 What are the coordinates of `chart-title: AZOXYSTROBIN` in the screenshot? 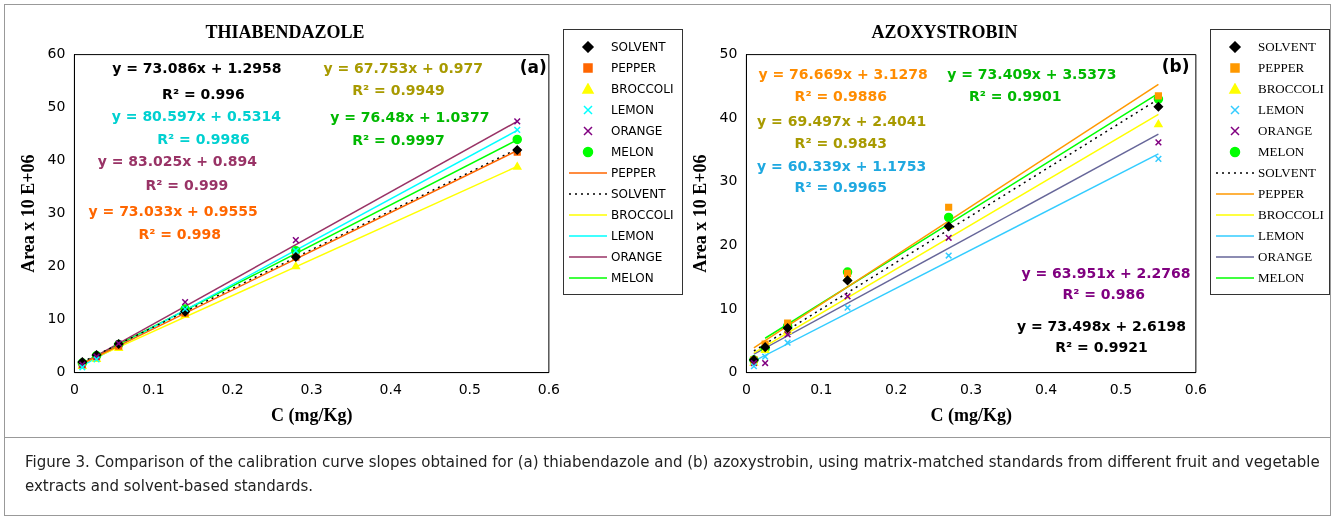 It's located at (944, 32).